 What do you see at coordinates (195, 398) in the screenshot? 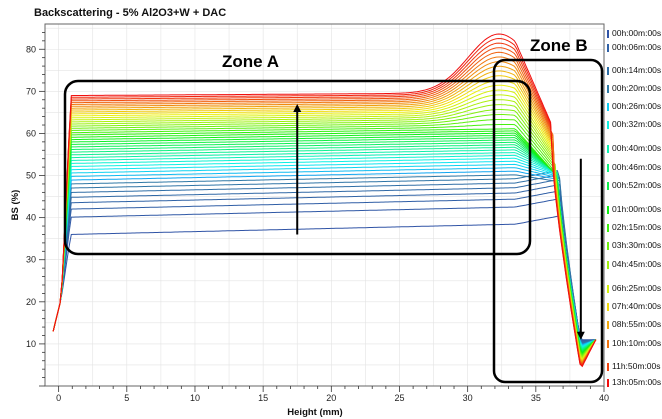
I see `x-tick-label: 10` at bounding box center [195, 398].